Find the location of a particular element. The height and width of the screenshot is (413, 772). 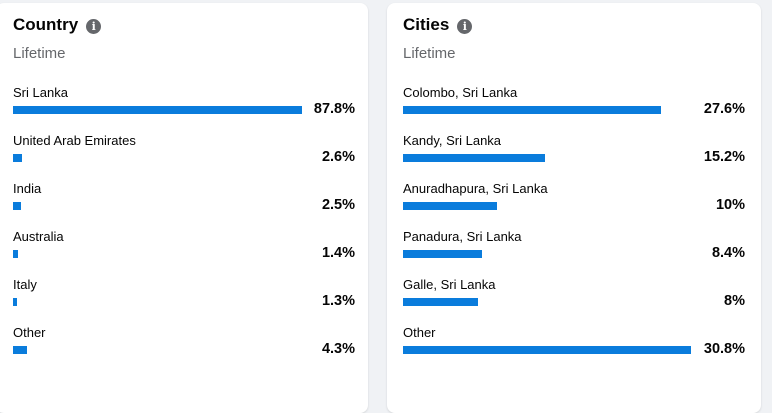

city-label: Kandy, Sri Lanka is located at coordinates (452, 140).